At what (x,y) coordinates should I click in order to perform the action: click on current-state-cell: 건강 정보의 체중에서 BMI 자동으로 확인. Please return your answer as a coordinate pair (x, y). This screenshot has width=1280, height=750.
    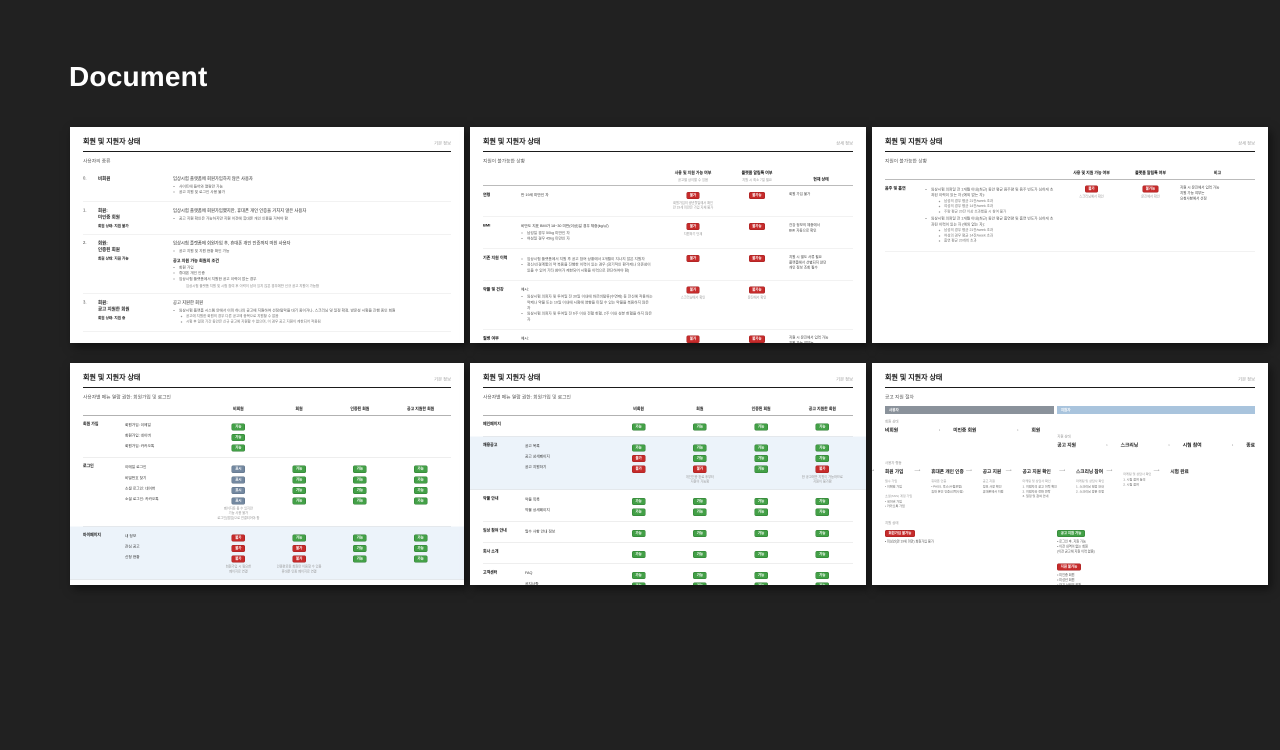
    Looking at the image, I should click on (804, 228).